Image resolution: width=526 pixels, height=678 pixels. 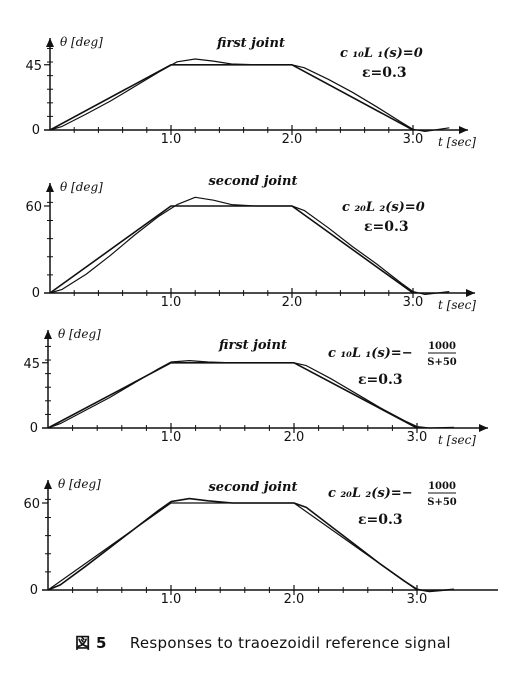 I want to click on annotation-formula: c ₁₀L ₁(s)=0, so click(x=381, y=53).